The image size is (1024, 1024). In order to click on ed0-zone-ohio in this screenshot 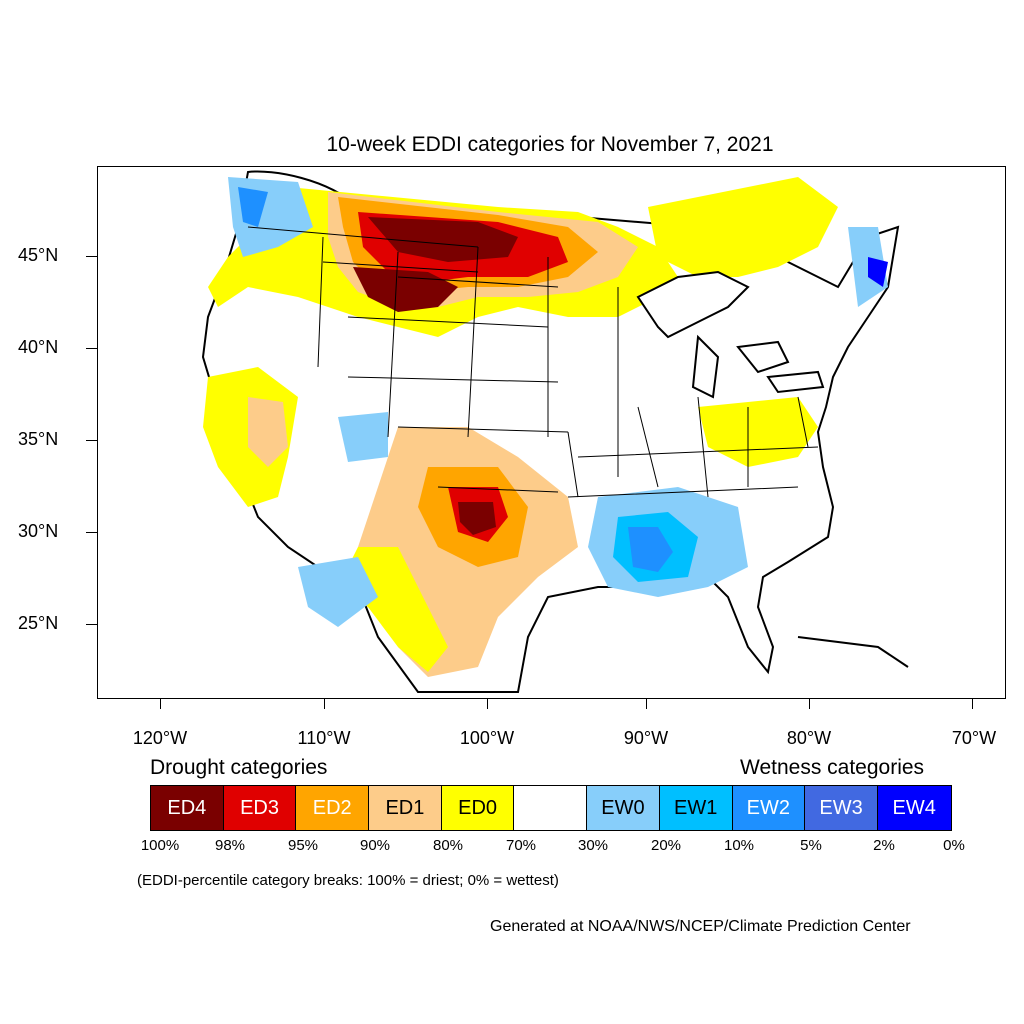, I will do `click(758, 432)`.